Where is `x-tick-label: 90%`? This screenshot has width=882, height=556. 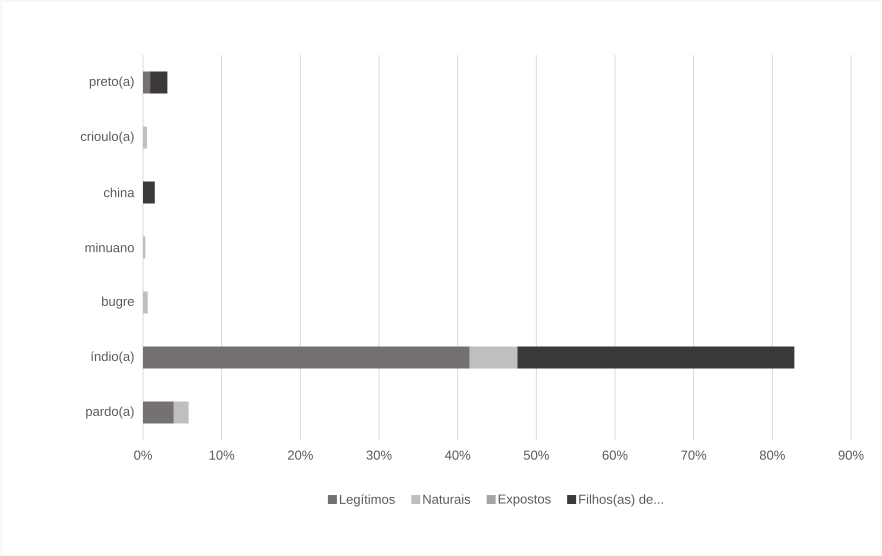
x-tick-label: 90% is located at coordinates (851, 455).